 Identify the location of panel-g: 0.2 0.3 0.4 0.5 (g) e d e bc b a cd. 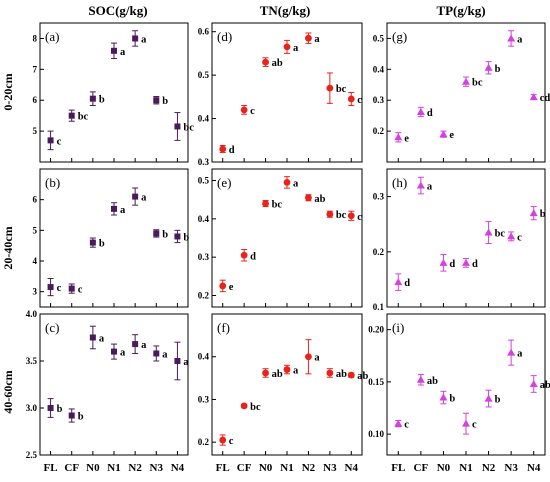
(461, 92).